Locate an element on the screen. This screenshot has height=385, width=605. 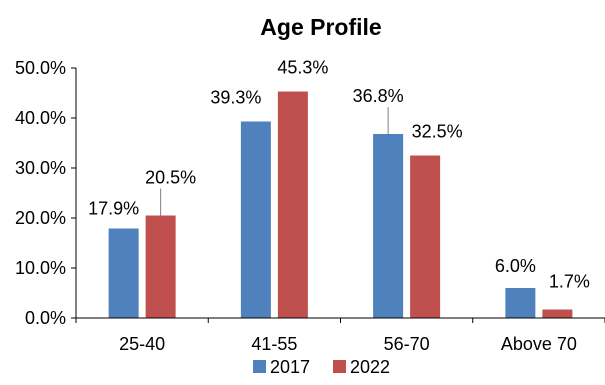
x-tick-label: 25-40 is located at coordinates (142, 344).